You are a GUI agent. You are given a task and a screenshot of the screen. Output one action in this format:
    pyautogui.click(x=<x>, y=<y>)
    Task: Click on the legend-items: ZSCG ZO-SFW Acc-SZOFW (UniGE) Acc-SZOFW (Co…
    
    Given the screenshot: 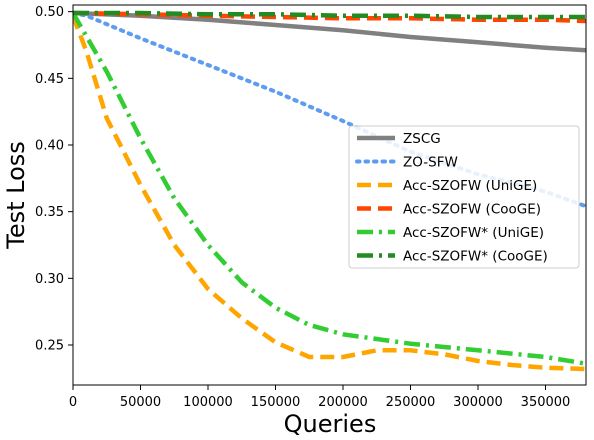 What is the action you would take?
    pyautogui.click(x=451, y=198)
    